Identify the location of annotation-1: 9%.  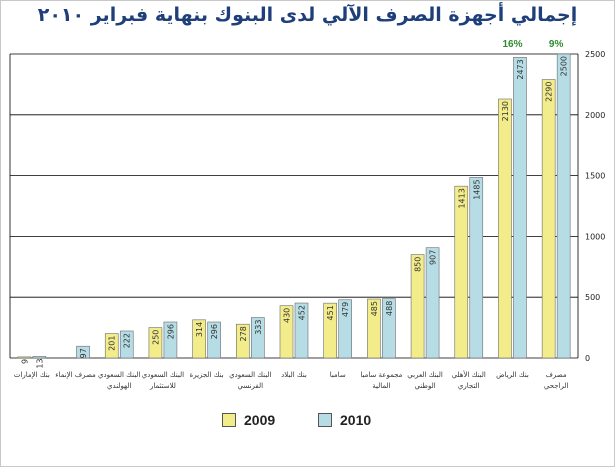
(556, 44).